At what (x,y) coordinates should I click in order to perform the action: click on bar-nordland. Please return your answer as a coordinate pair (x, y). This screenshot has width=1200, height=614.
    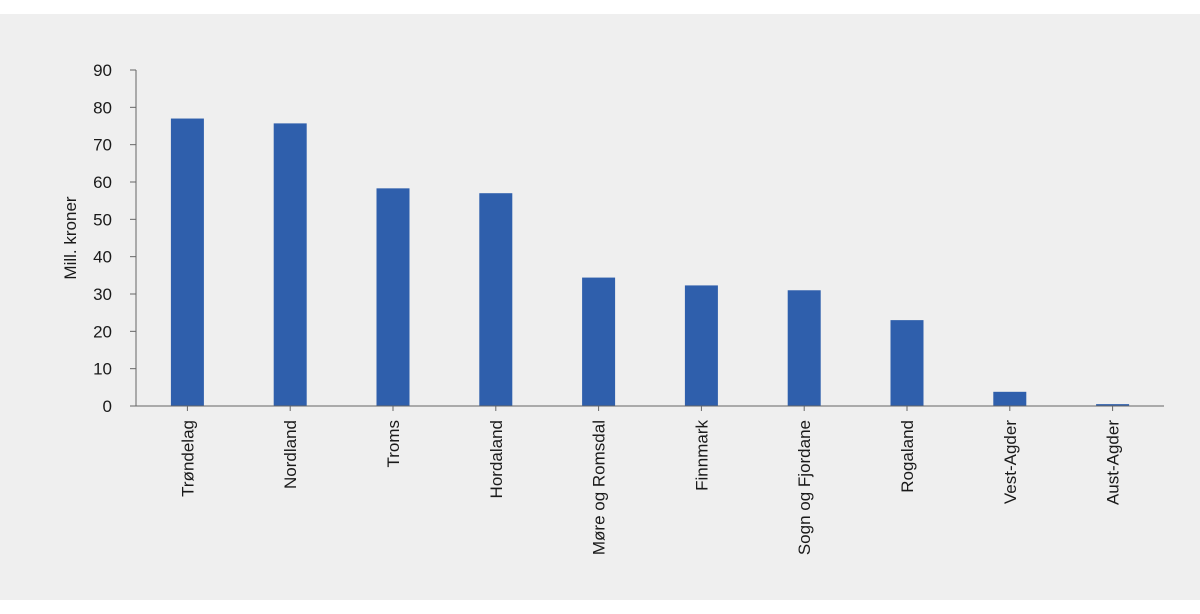
    Looking at the image, I should click on (290, 265).